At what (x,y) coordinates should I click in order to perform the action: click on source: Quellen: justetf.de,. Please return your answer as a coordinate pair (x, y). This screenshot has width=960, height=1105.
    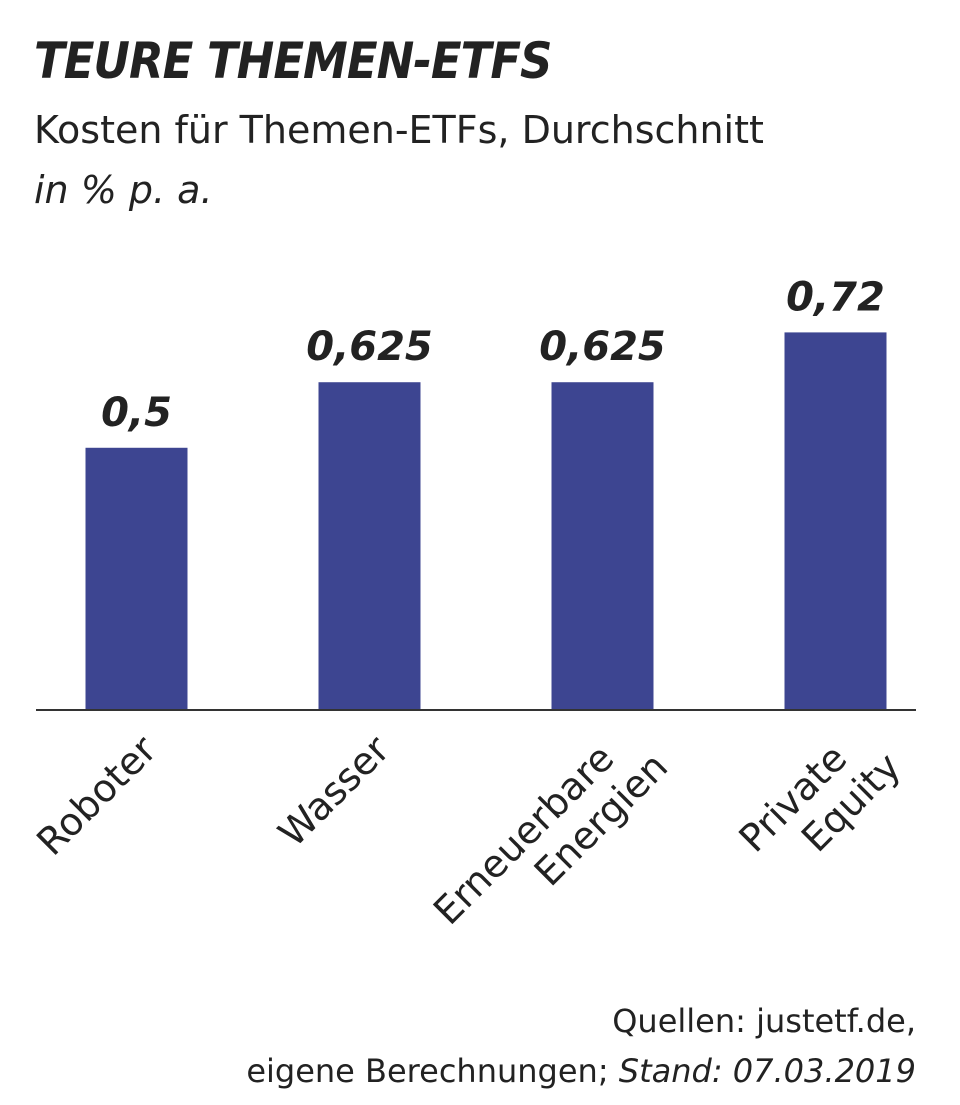
    Looking at the image, I should click on (764, 1021).